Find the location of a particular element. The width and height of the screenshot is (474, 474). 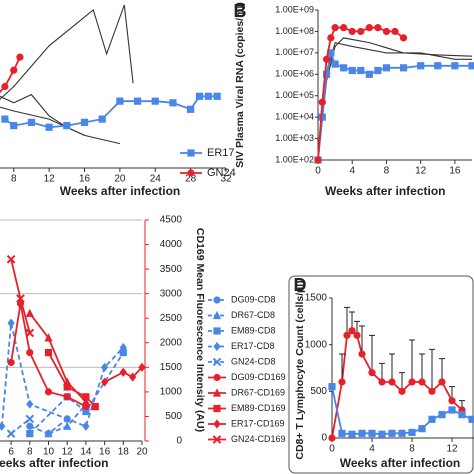

y-tick-label: 1.00E+03 is located at coordinates (294, 138).